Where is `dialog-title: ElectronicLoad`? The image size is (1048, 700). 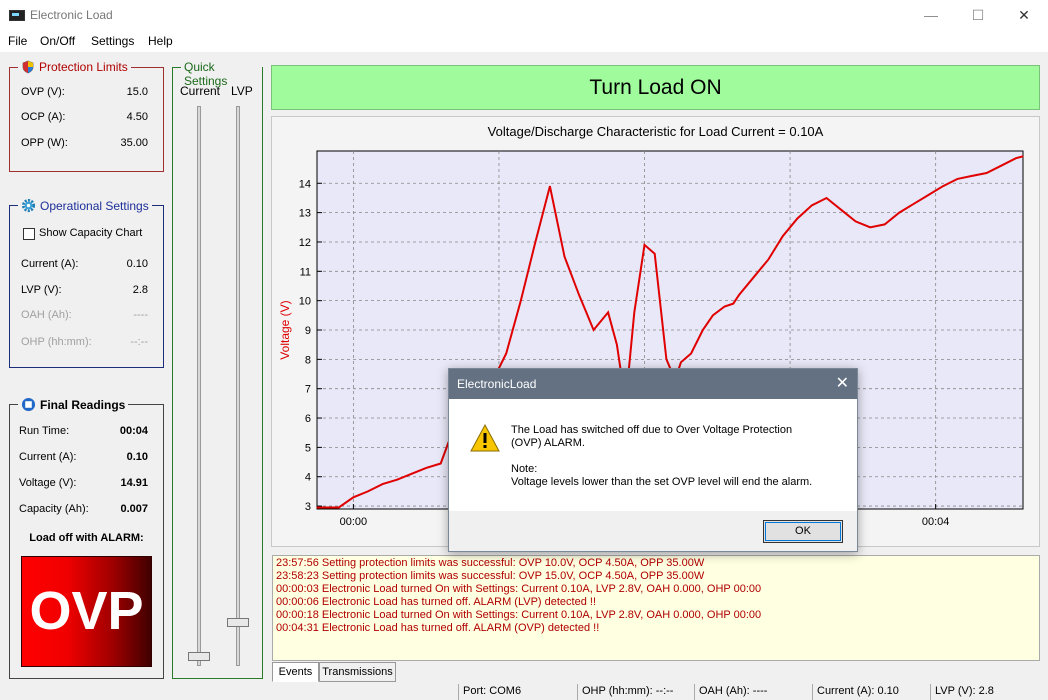
dialog-title: ElectronicLoad is located at coordinates (497, 384).